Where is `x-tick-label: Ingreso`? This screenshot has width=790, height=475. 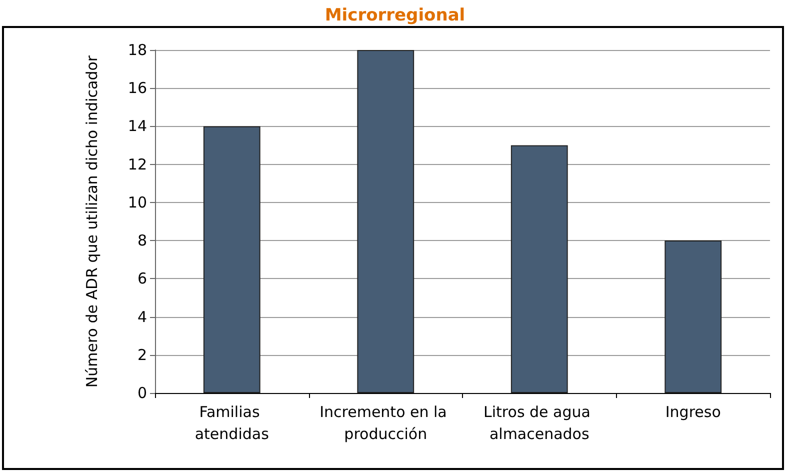
x-tick-label: Ingreso is located at coordinates (693, 412).